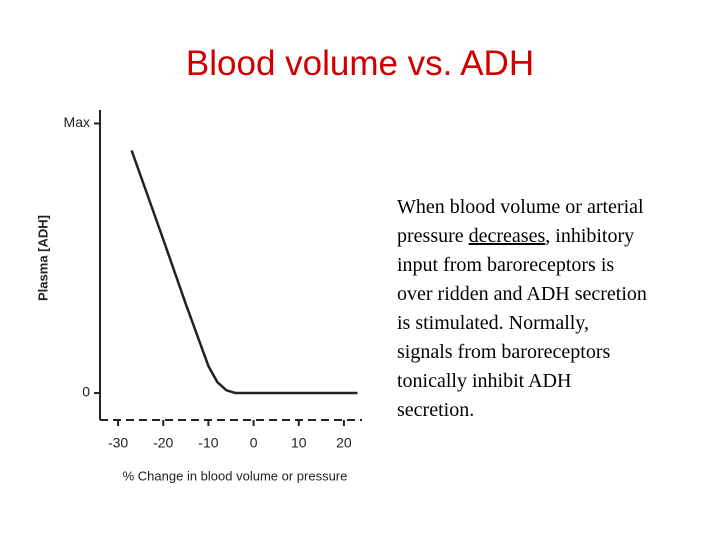 The height and width of the screenshot is (540, 720). What do you see at coordinates (42, 258) in the screenshot?
I see `y-axis-label: Plasma [ADH]` at bounding box center [42, 258].